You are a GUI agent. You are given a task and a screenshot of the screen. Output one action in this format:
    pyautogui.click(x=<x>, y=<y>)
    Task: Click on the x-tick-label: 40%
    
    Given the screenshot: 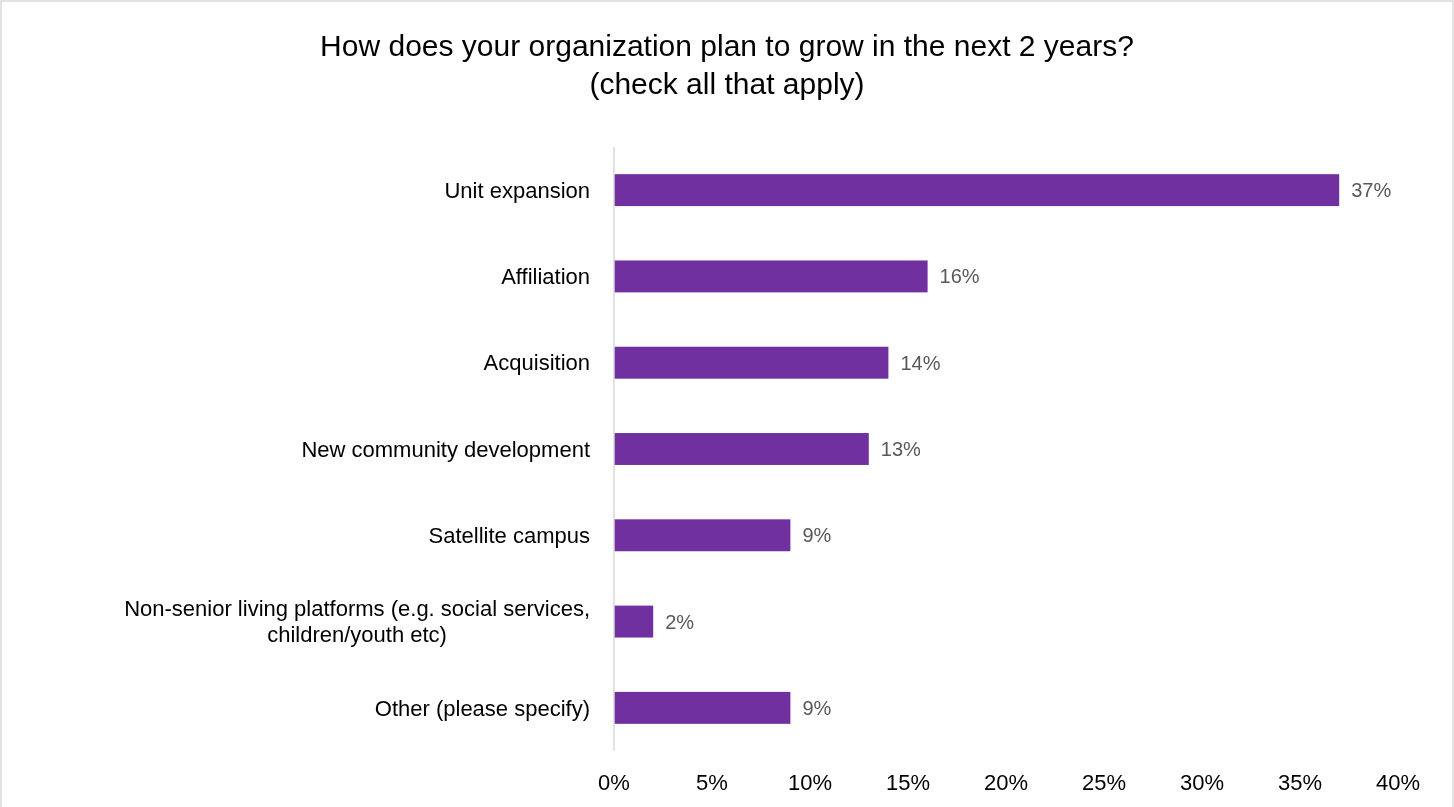 What is the action you would take?
    pyautogui.click(x=1398, y=782)
    